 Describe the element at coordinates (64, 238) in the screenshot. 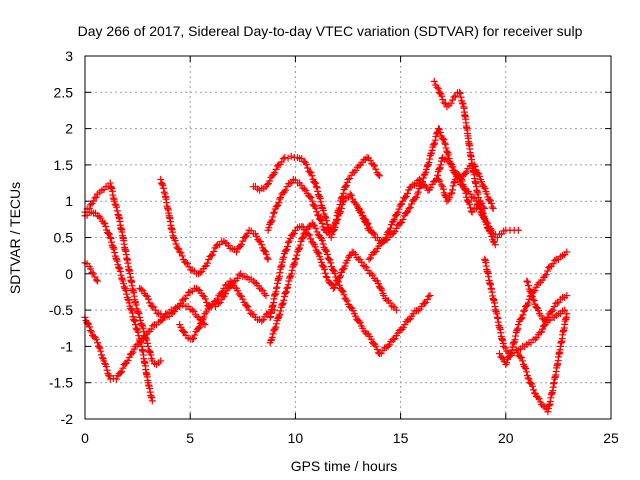

I see `y-tick-label: 0.5` at that location.